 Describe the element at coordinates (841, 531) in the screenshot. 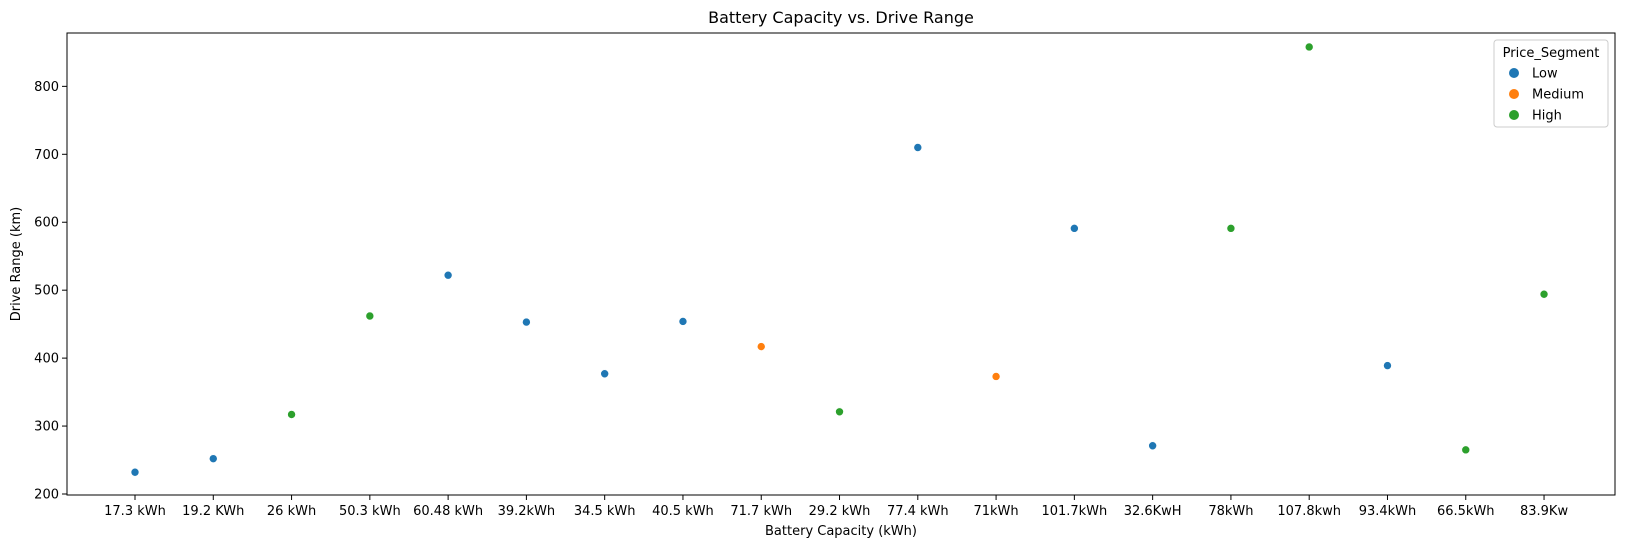

I see `x-axis-label: Battery Capacity (kWh)` at that location.